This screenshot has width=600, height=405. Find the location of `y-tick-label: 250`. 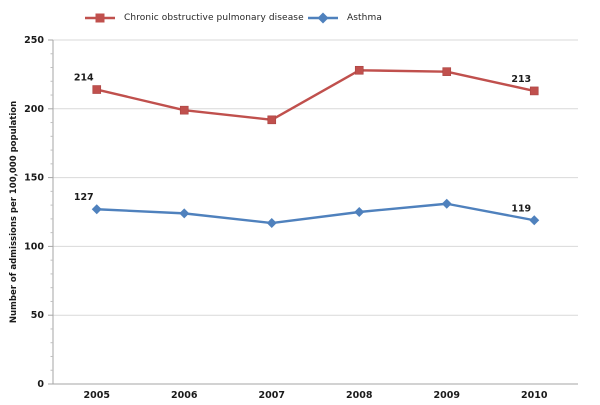

y-tick-label: 250 is located at coordinates (34, 40).